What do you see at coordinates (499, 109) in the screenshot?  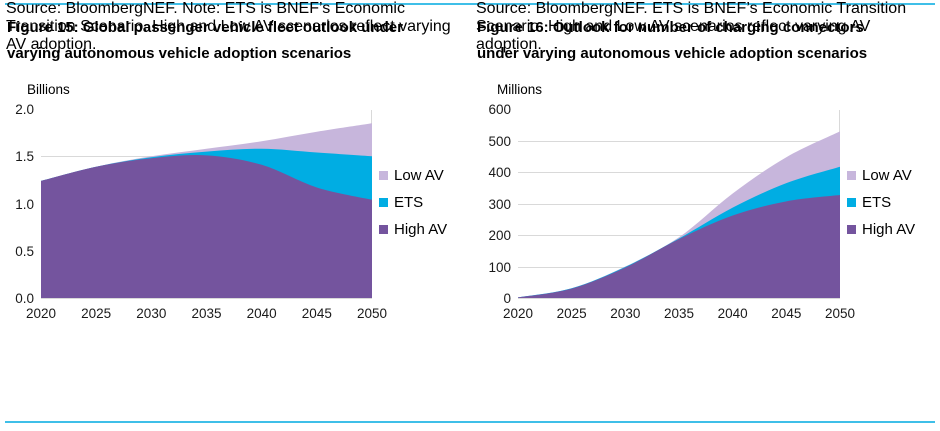 I see `y-tick-label-600: 600` at bounding box center [499, 109].